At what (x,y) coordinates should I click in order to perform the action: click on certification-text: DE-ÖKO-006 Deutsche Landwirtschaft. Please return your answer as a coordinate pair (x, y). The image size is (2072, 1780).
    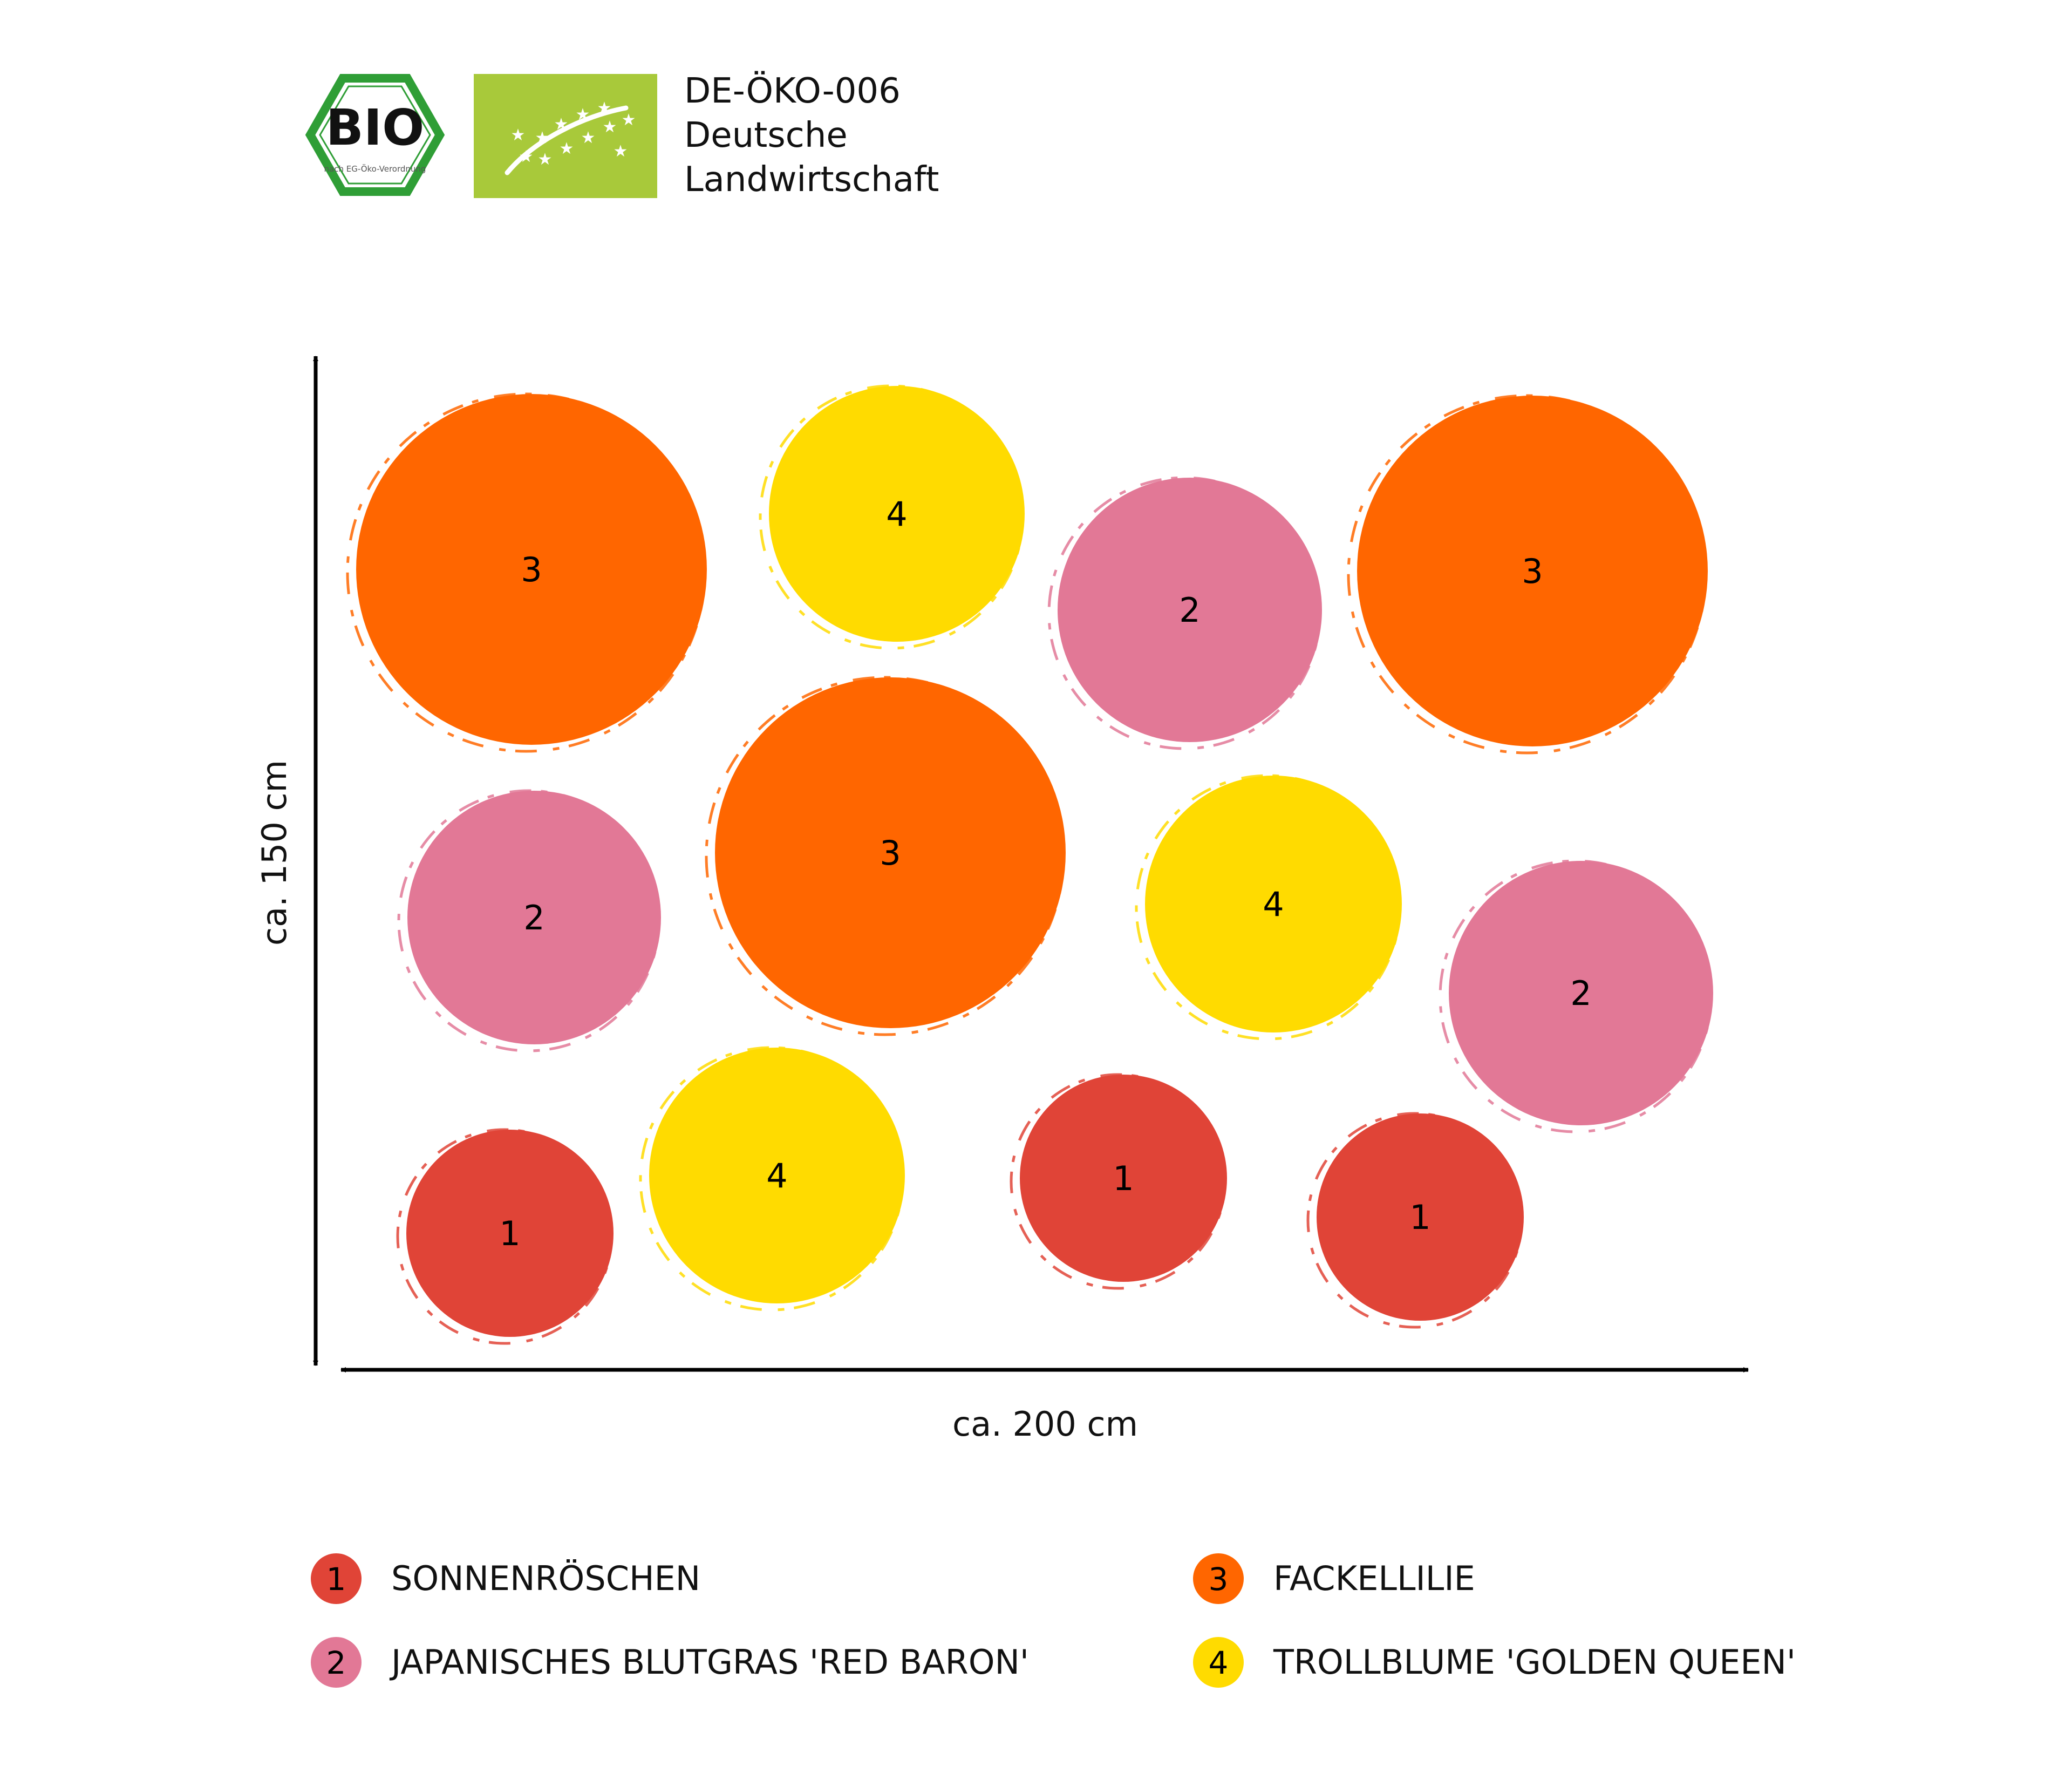
    Looking at the image, I should click on (811, 135).